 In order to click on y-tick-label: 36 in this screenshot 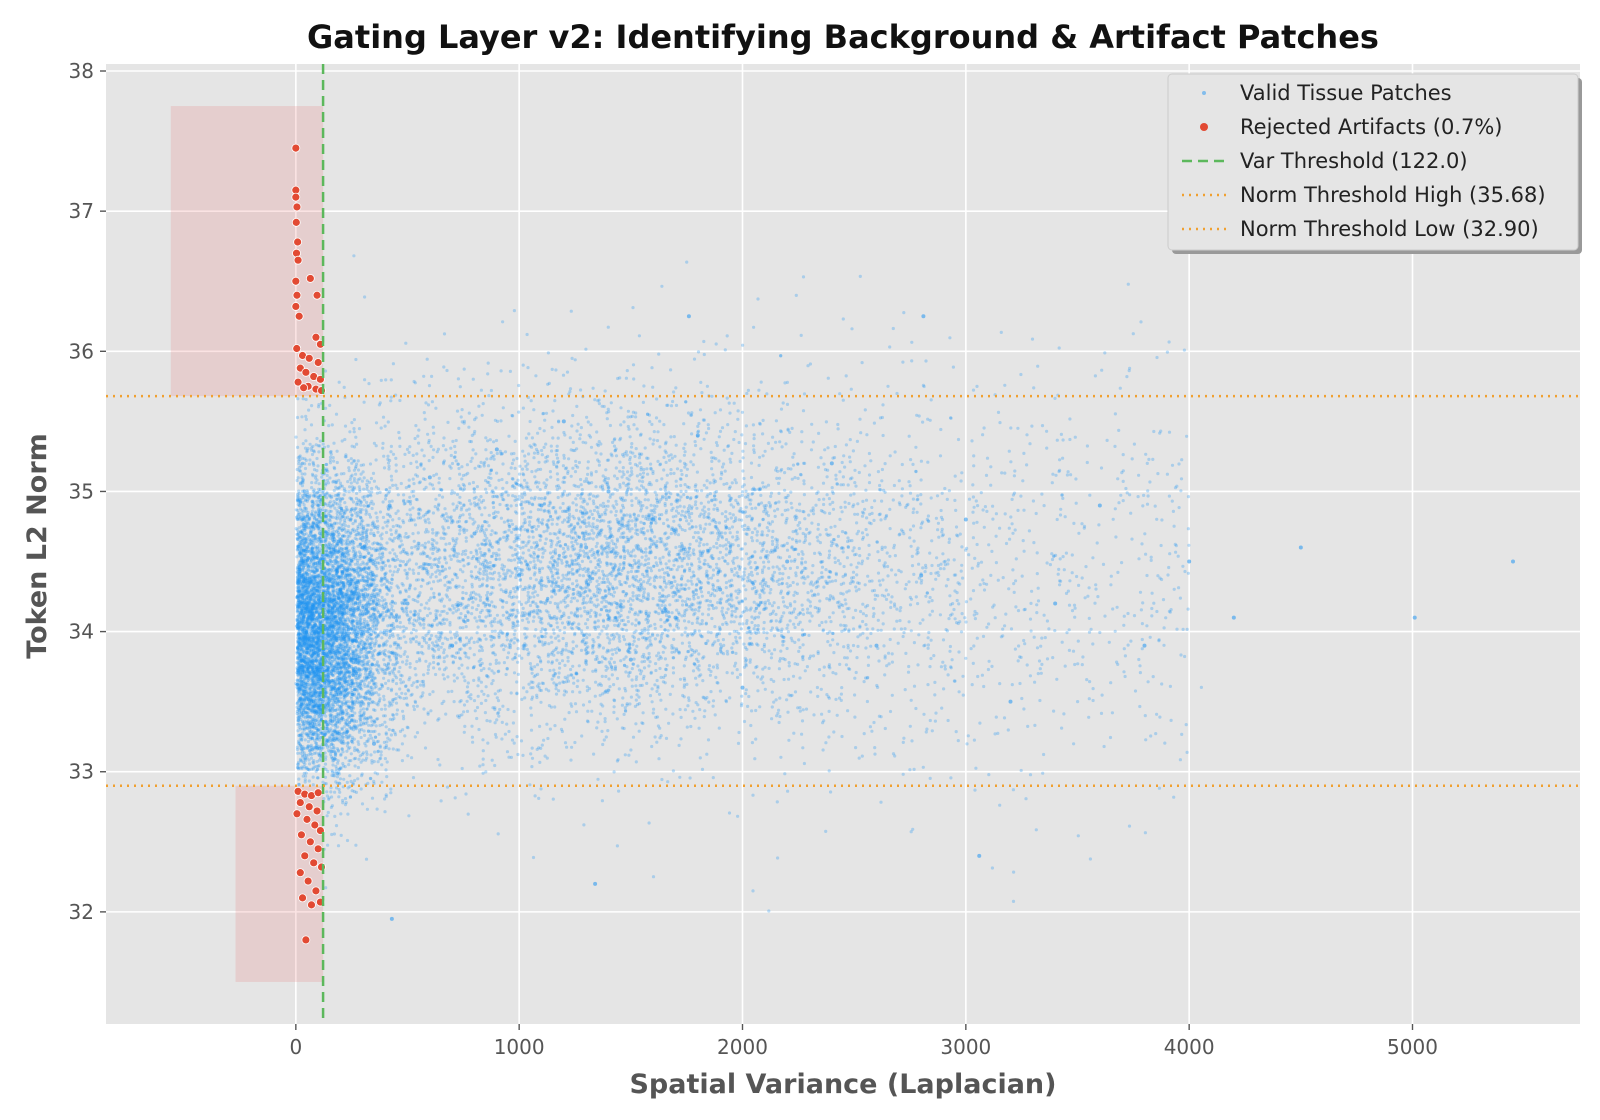, I will do `click(81, 351)`.